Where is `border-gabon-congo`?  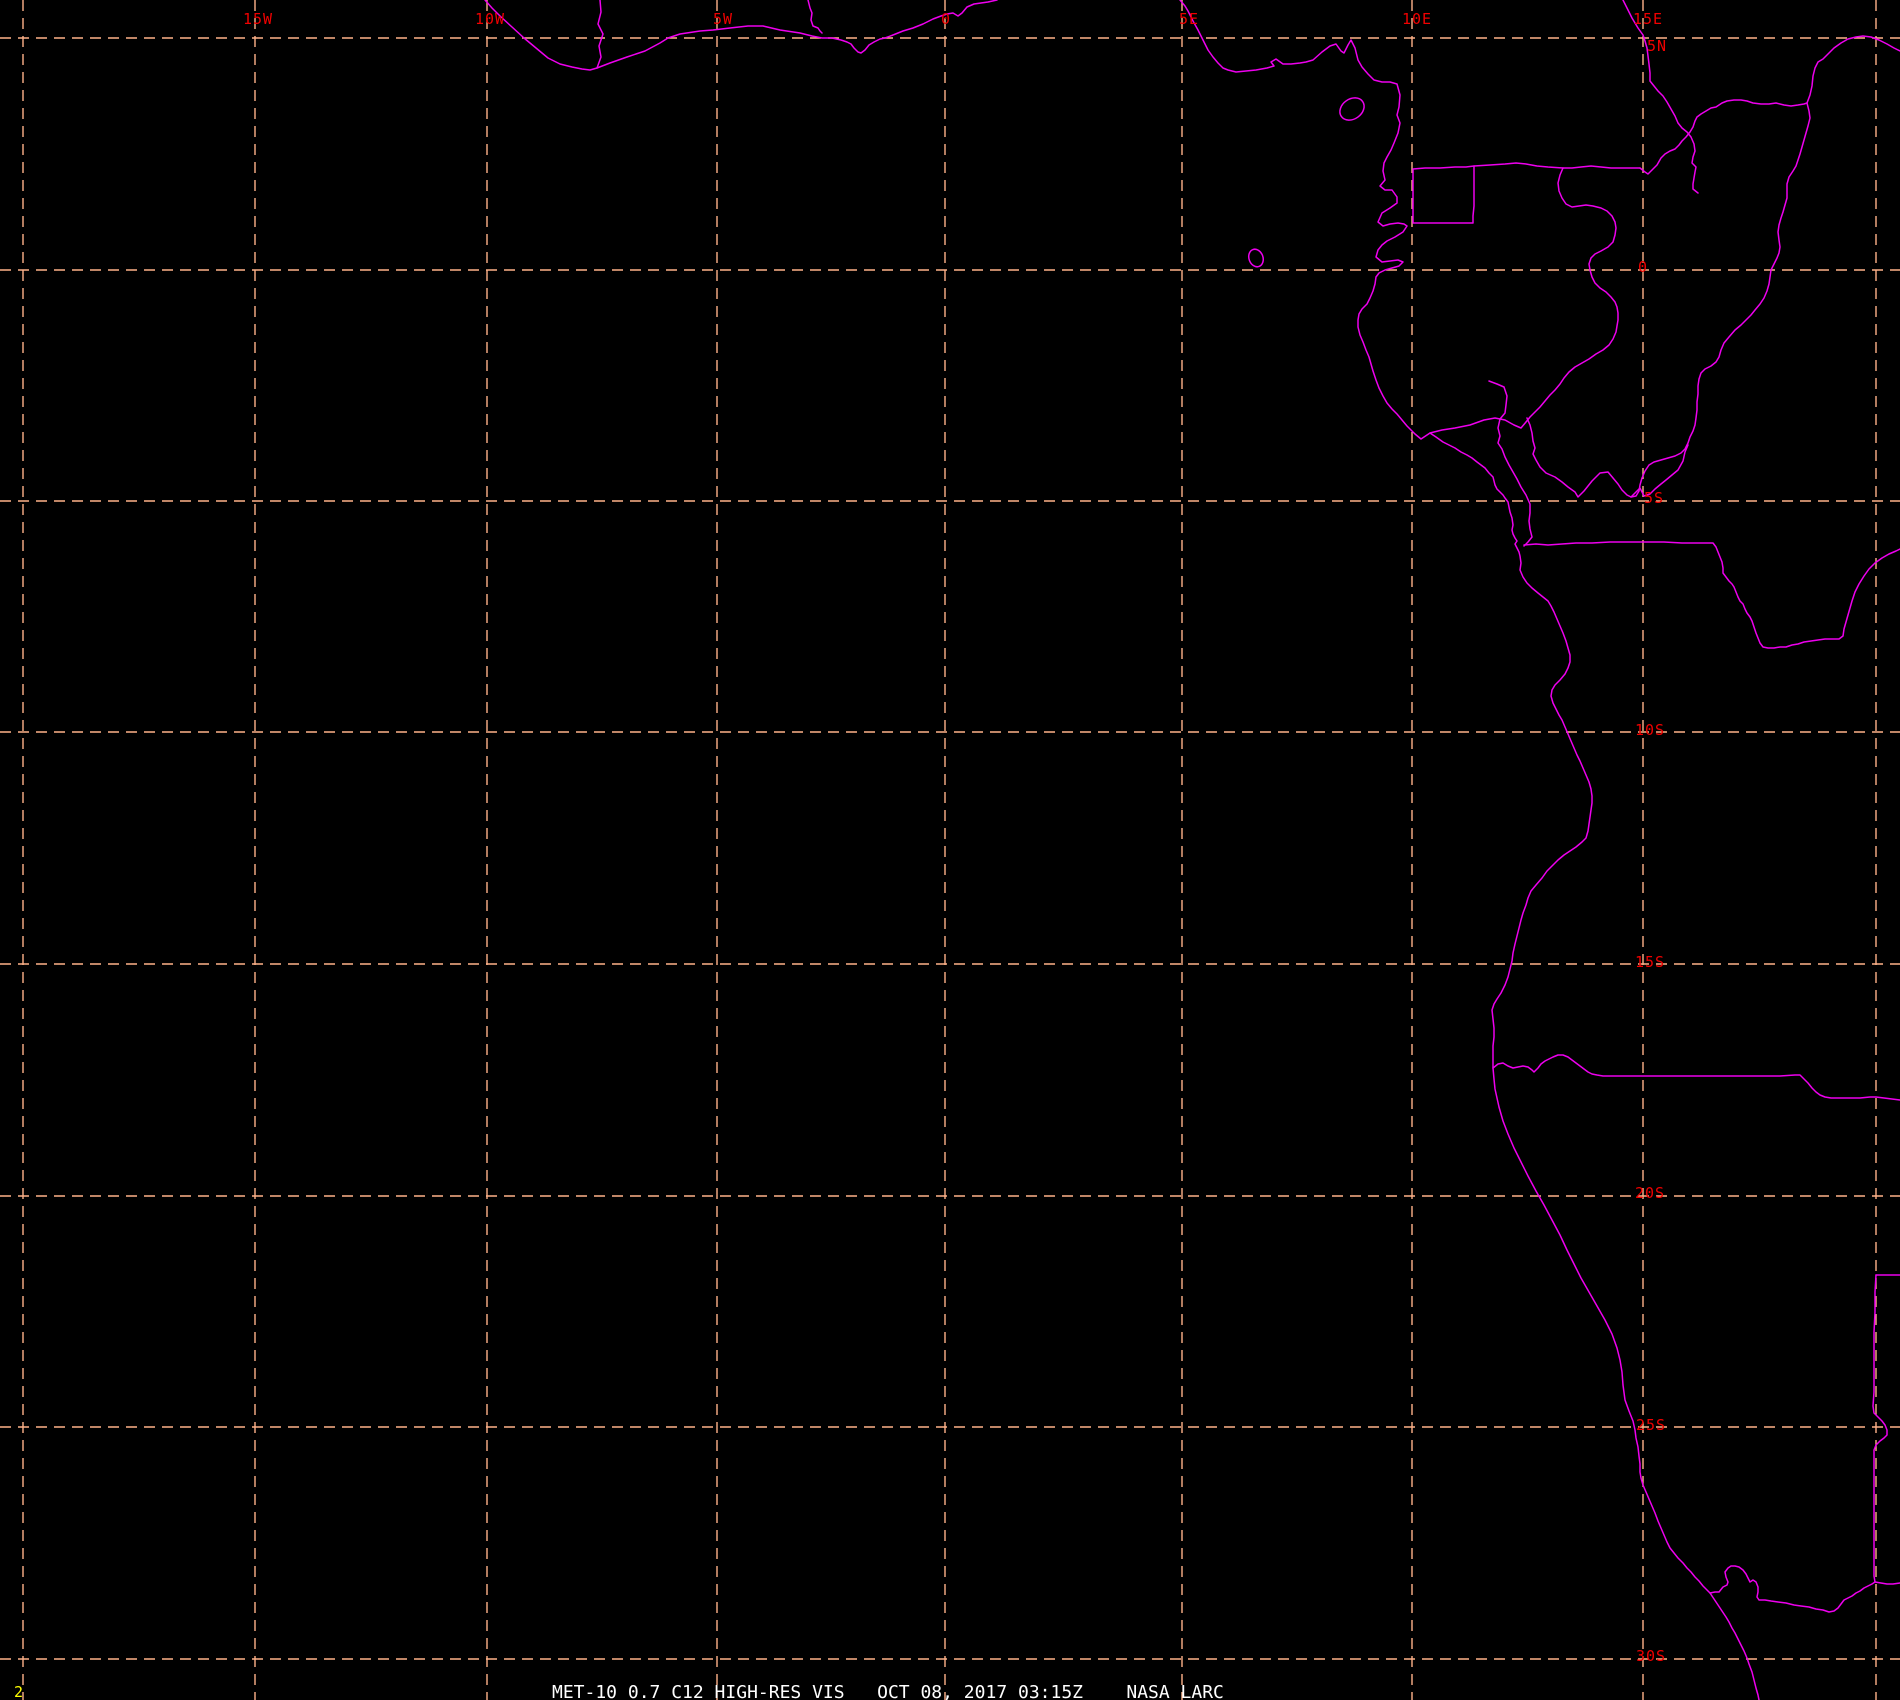
border-gabon-congo is located at coordinates (1524, 300).